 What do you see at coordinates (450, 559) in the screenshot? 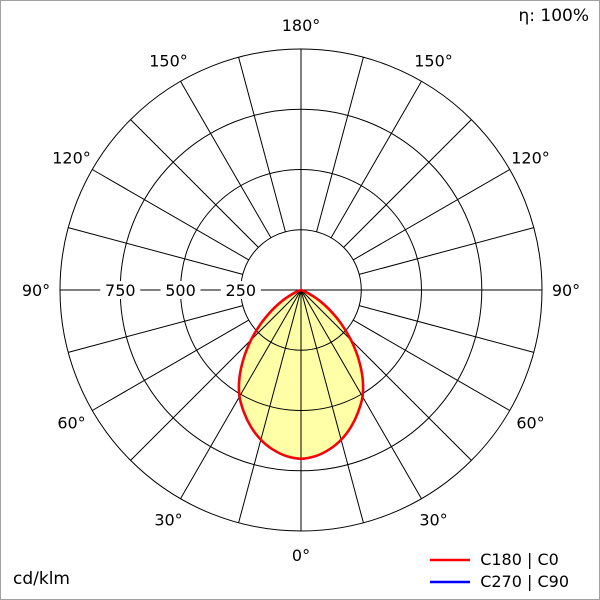
I see `legend-line-red-icon` at bounding box center [450, 559].